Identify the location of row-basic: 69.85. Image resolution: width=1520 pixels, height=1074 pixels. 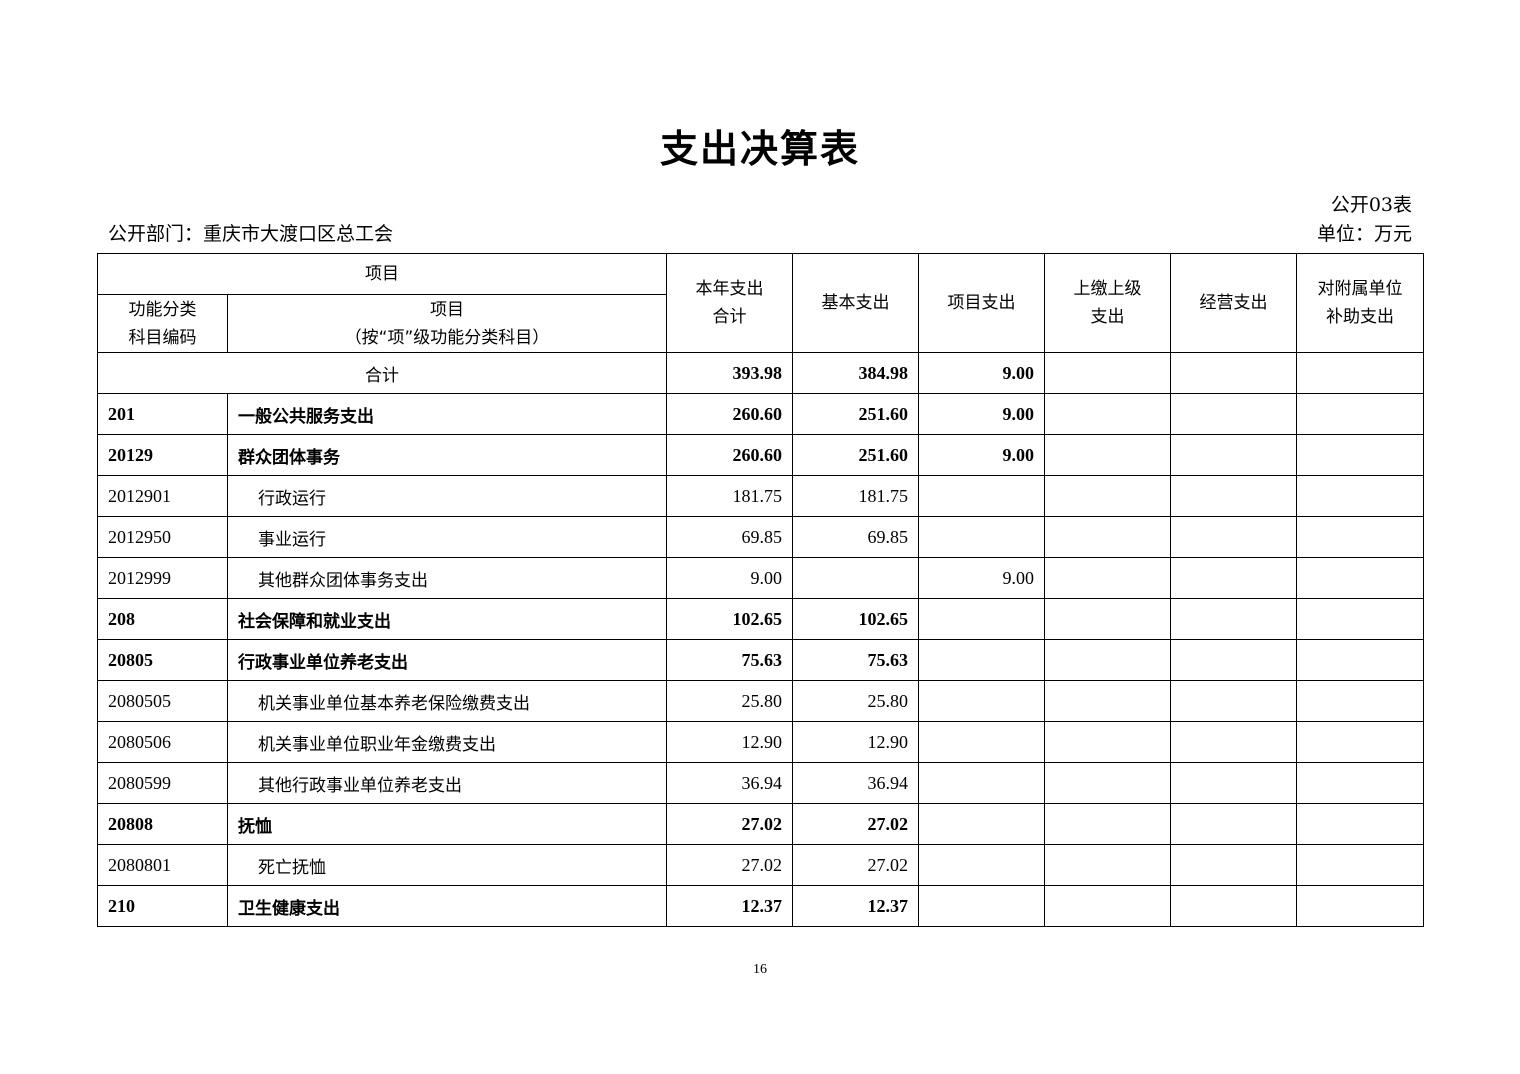
(855, 537).